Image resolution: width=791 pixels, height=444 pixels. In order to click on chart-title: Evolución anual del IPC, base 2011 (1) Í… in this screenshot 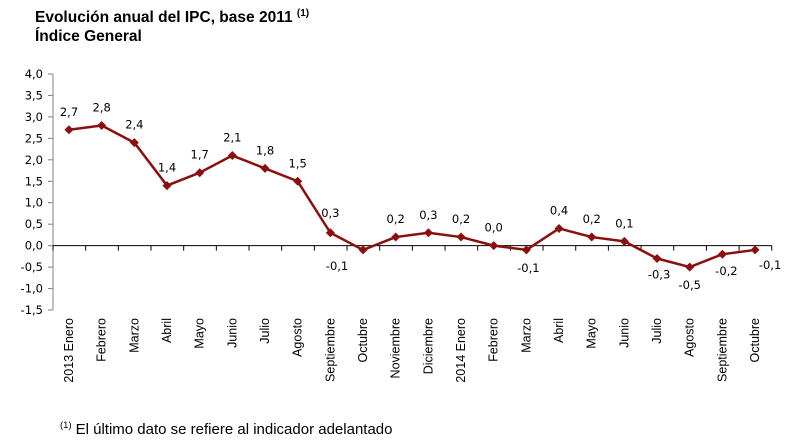, I will do `click(172, 25)`.